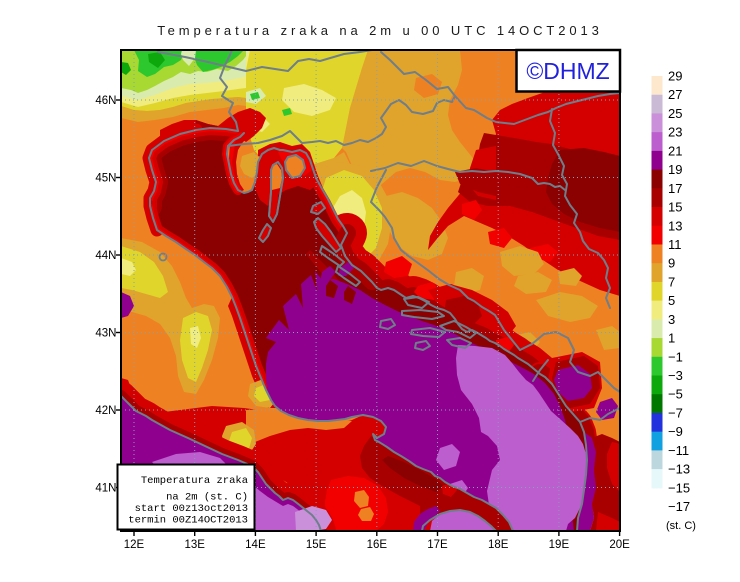  Describe the element at coordinates (567, 71) in the screenshot. I see `svg-text: ©DHMZ` at that location.